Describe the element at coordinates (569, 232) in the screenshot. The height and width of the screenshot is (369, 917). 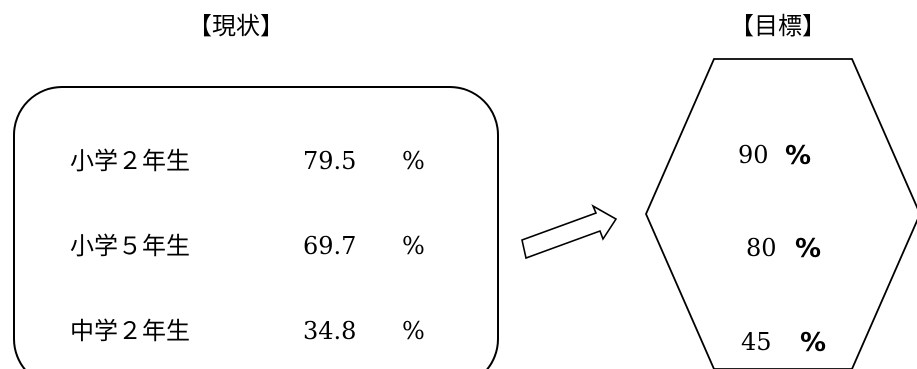
I see `arrow-right-icon` at that location.